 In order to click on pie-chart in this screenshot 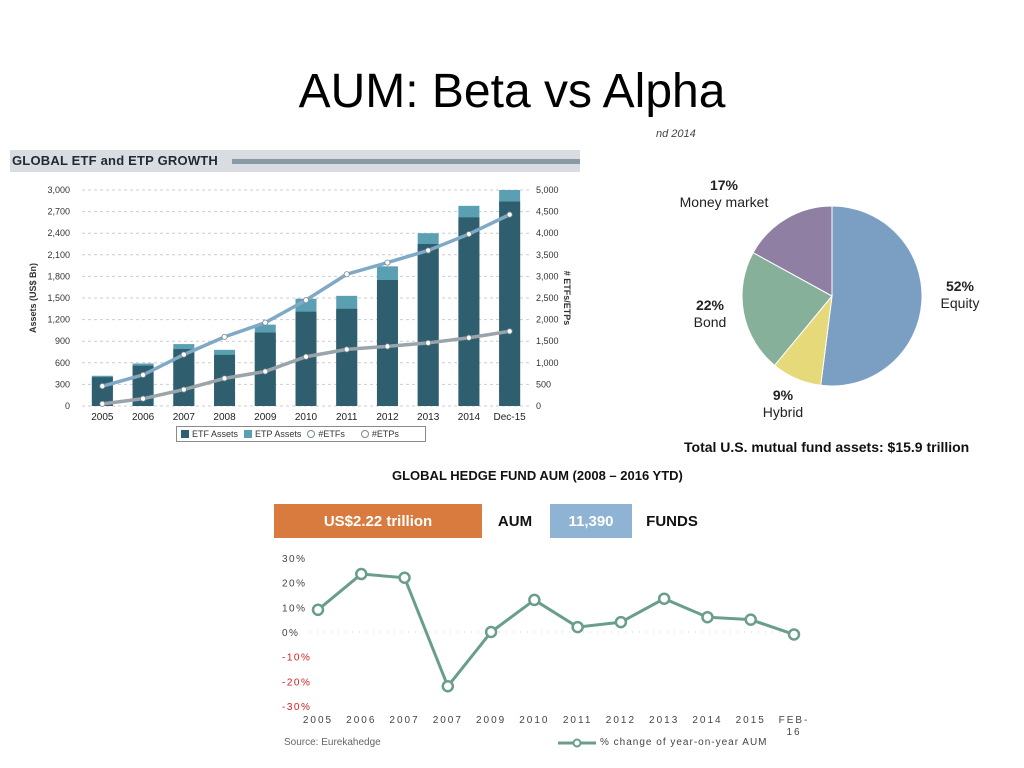, I will do `click(832, 296)`.